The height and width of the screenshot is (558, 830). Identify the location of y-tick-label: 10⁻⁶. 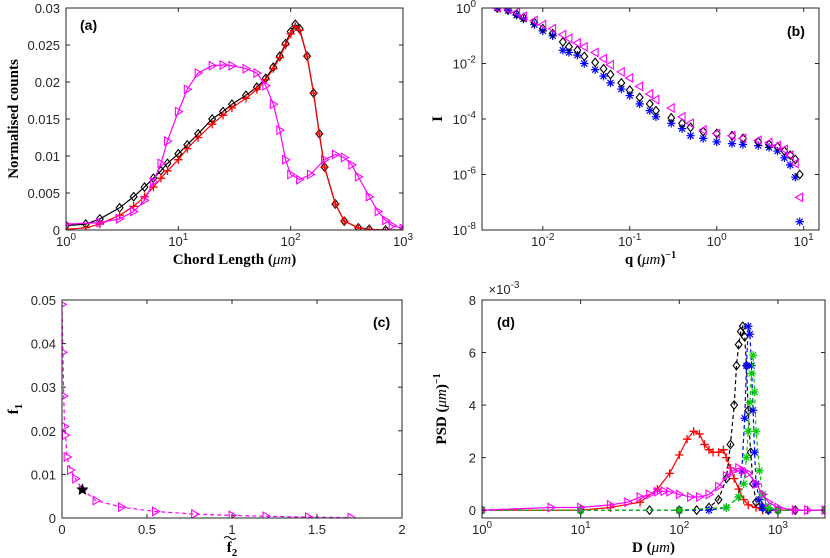
(465, 174).